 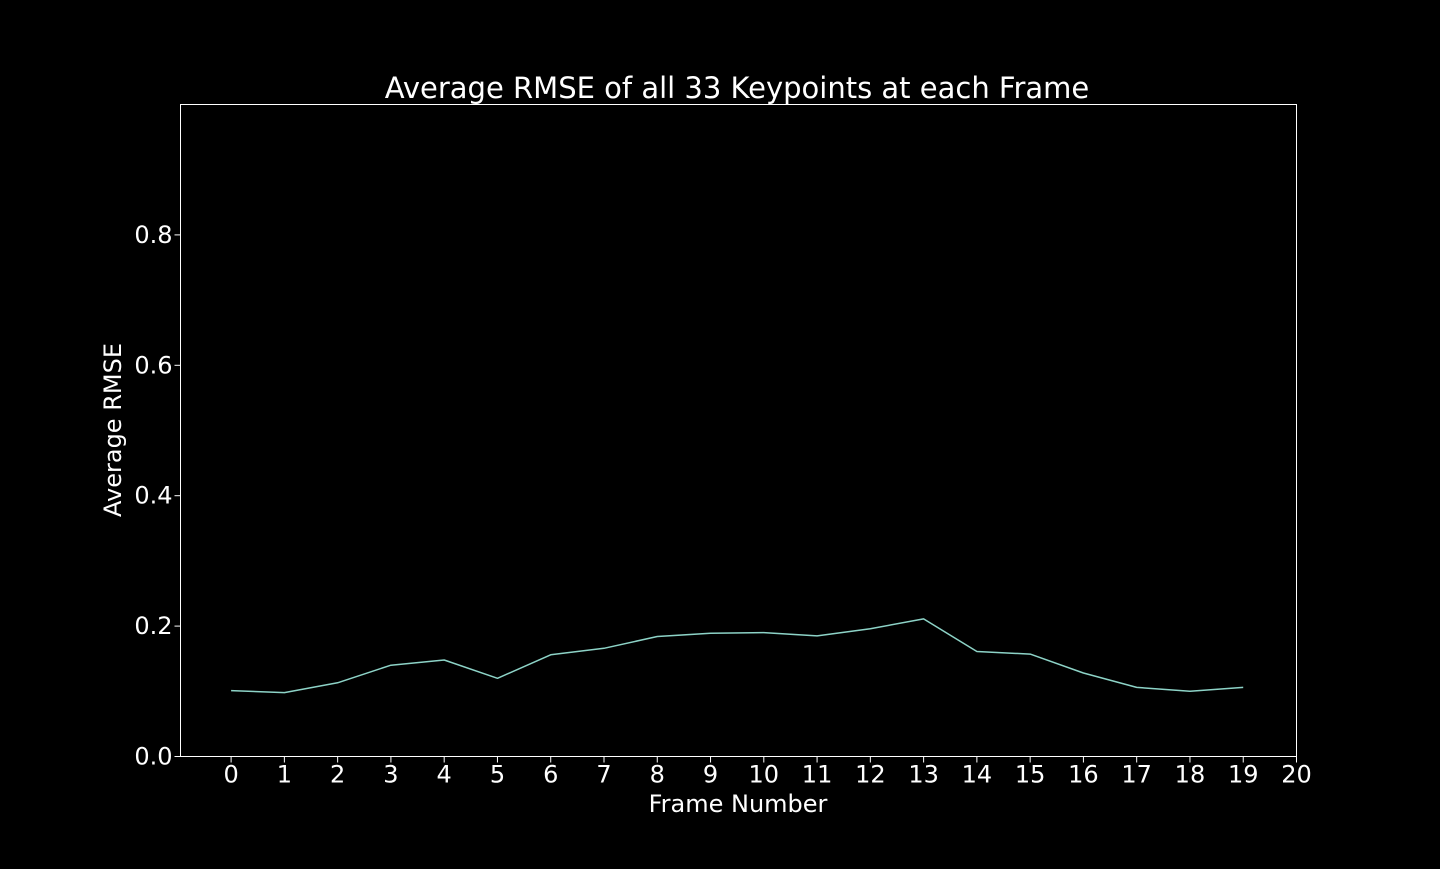 What do you see at coordinates (153, 626) in the screenshot?
I see `y-tick-label: 0.2` at bounding box center [153, 626].